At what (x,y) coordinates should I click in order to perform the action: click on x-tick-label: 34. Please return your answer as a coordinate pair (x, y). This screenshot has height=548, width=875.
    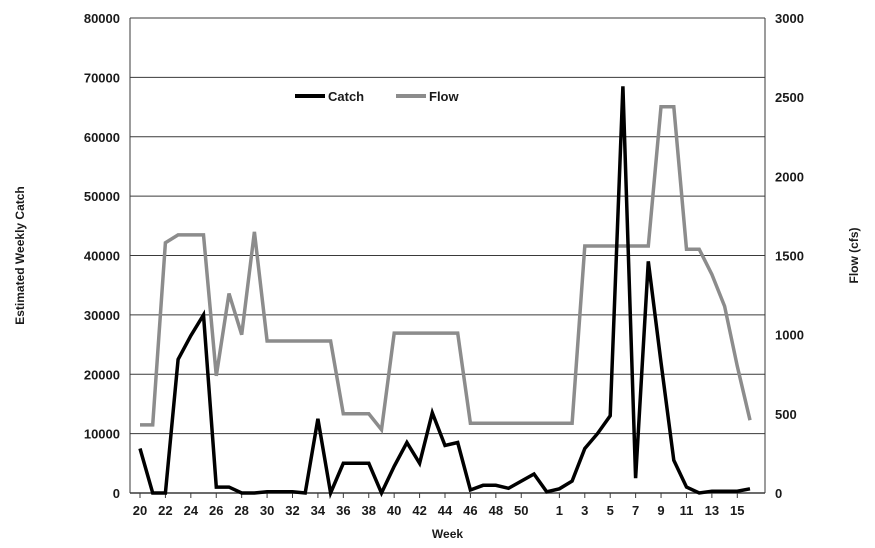
    Looking at the image, I should click on (318, 510).